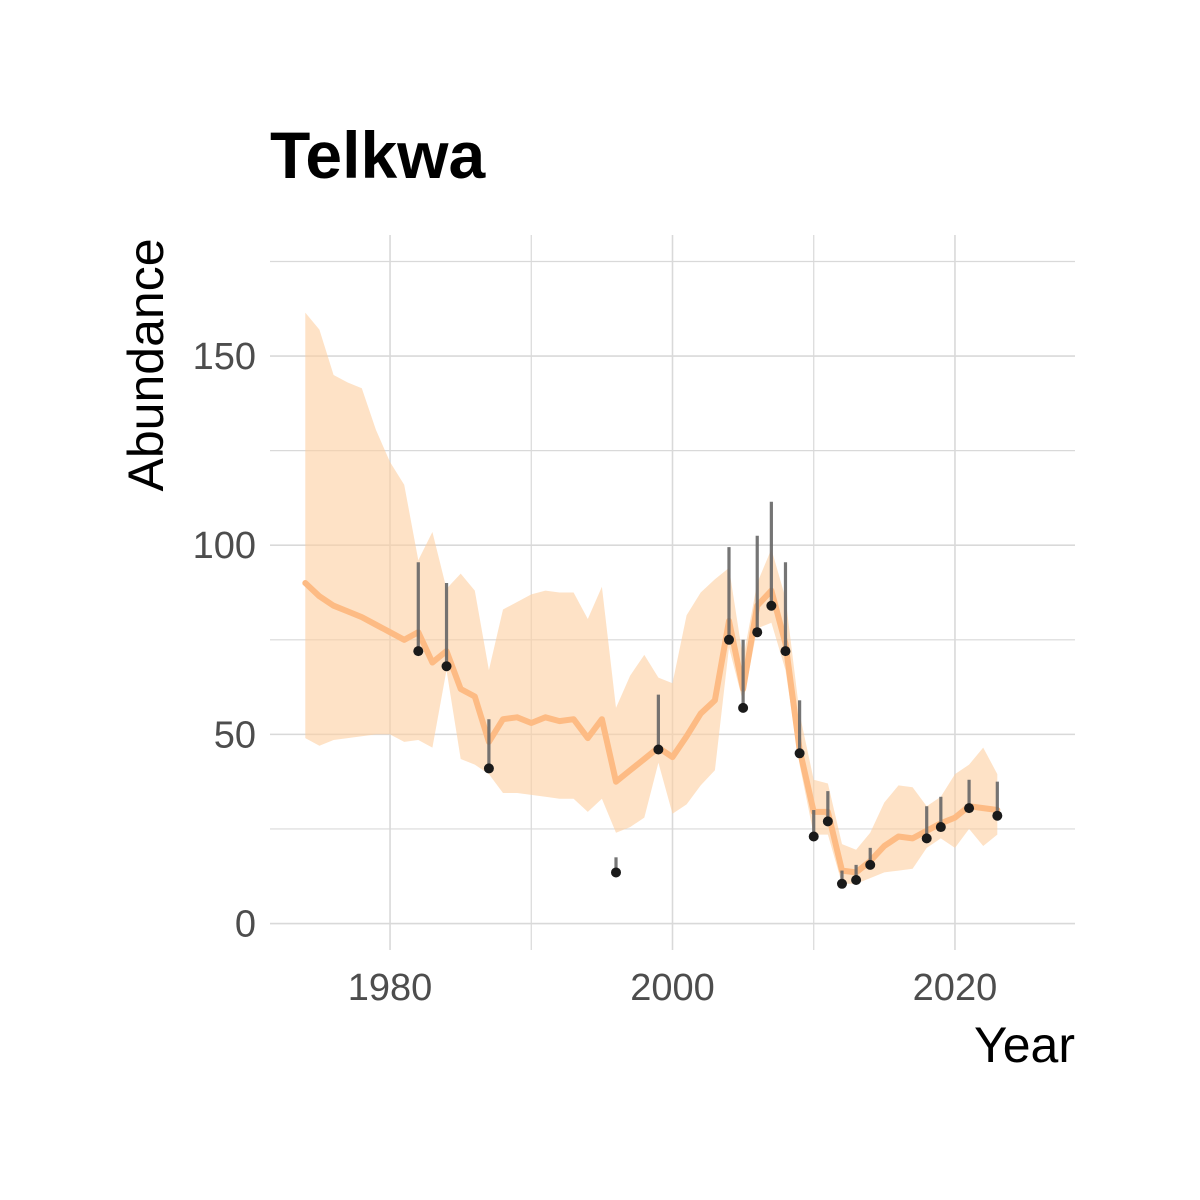  I want to click on fitted-abundance-line, so click(651, 728).